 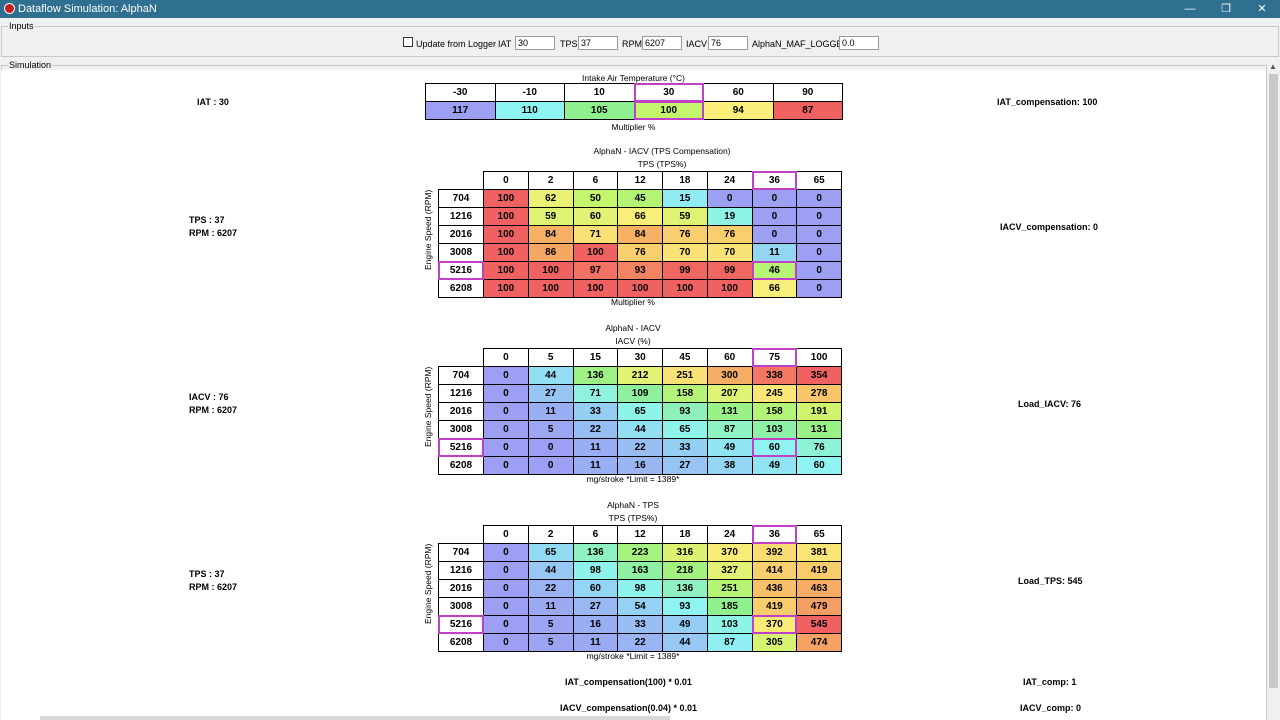 What do you see at coordinates (505, 44) in the screenshot?
I see `iat-label: IAT` at bounding box center [505, 44].